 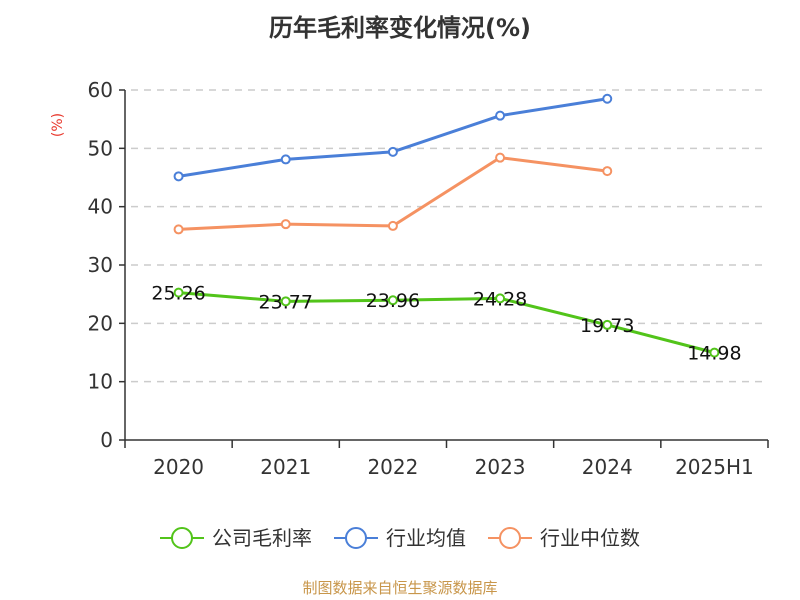 What do you see at coordinates (400, 28) in the screenshot?
I see `chart-title: 历年毛利率变化情况(%)` at bounding box center [400, 28].